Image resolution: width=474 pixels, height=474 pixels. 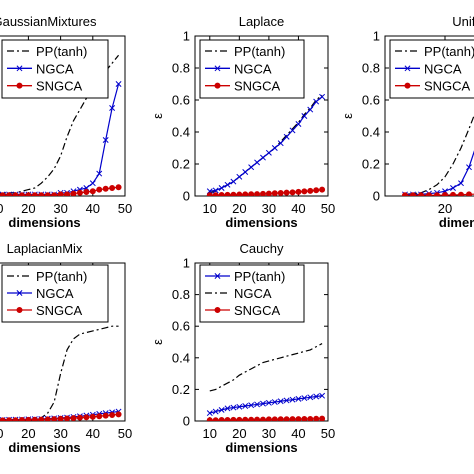 What do you see at coordinates (429, 116) in the screenshot?
I see `chart-2-axes-box` at bounding box center [429, 116].